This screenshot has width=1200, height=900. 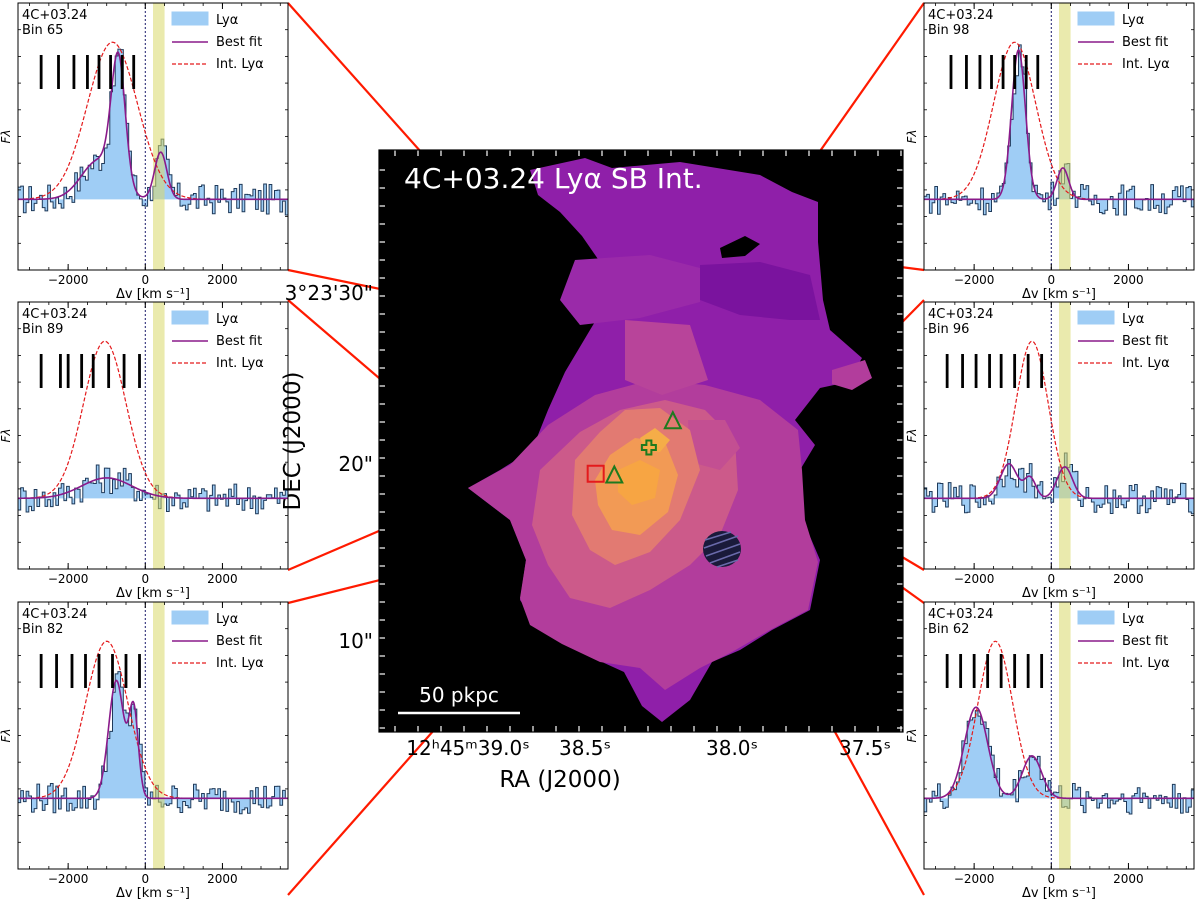 I want to click on dec-tick-label: 3°23'30", so click(x=329, y=293).